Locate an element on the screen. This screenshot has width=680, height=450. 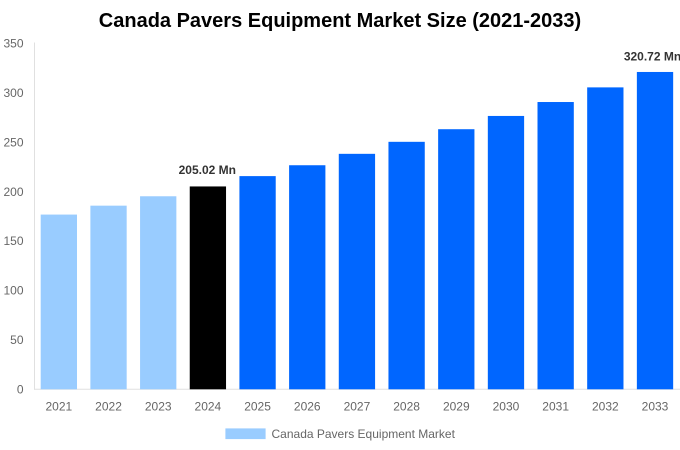
svg-text: 320.72 Mn is located at coordinates (652, 57).